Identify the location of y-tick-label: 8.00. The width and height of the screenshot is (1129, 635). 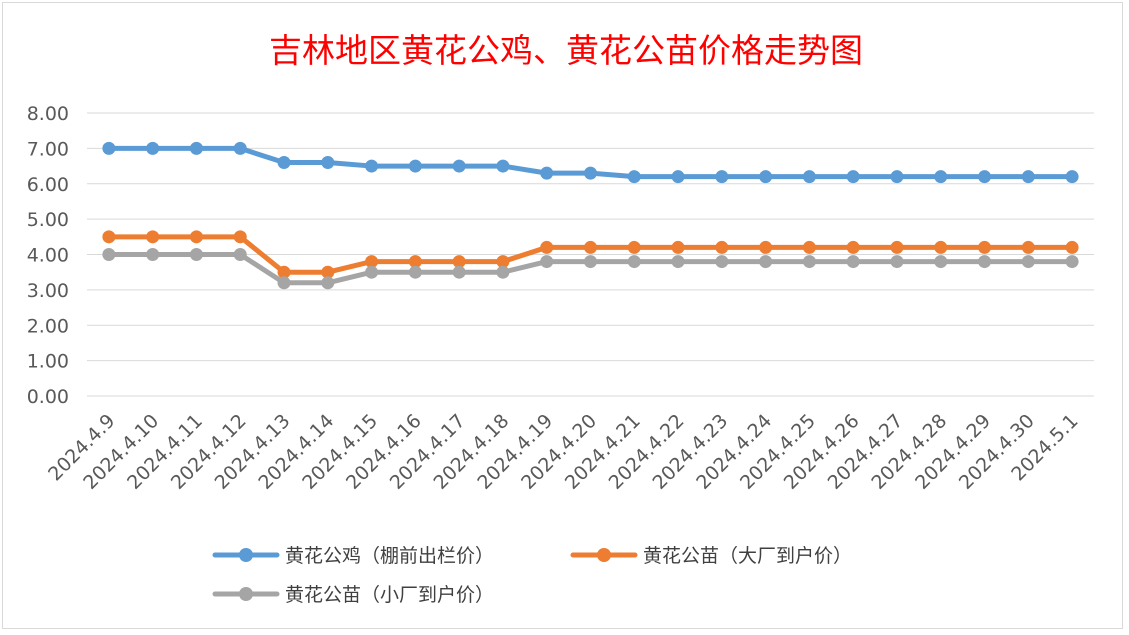
(48, 114).